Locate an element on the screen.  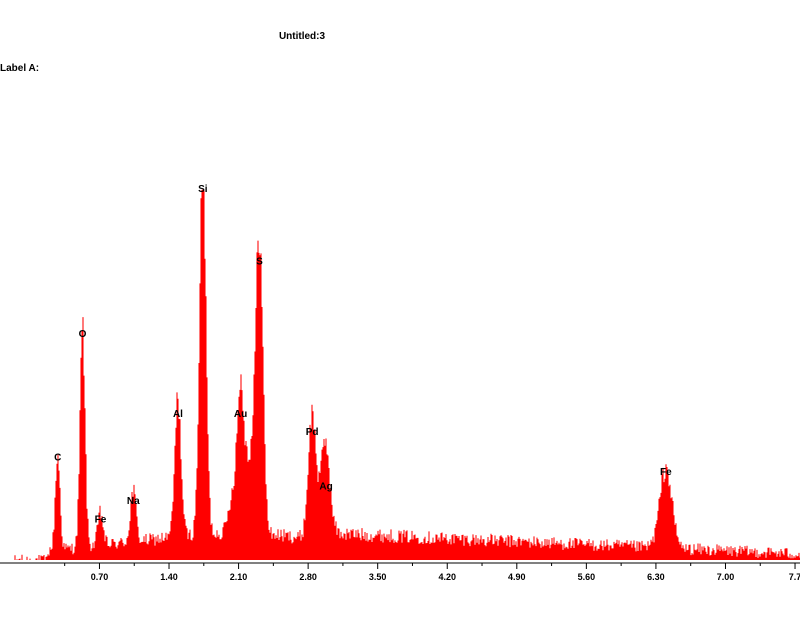
label-a: Label A: is located at coordinates (20, 68).